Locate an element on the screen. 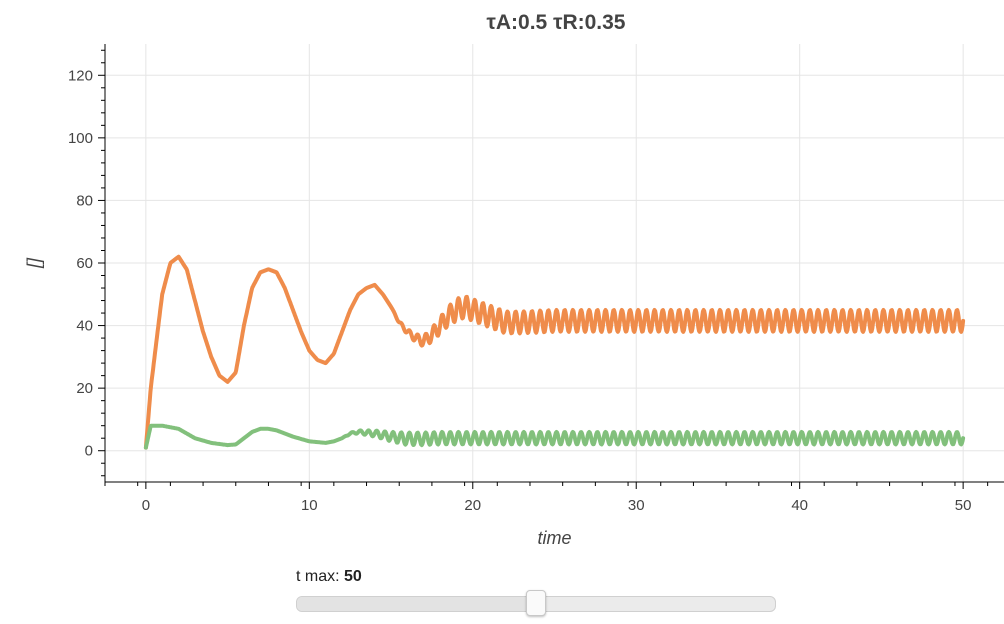  slider-label-row: t max: 50 is located at coordinates (536, 577).